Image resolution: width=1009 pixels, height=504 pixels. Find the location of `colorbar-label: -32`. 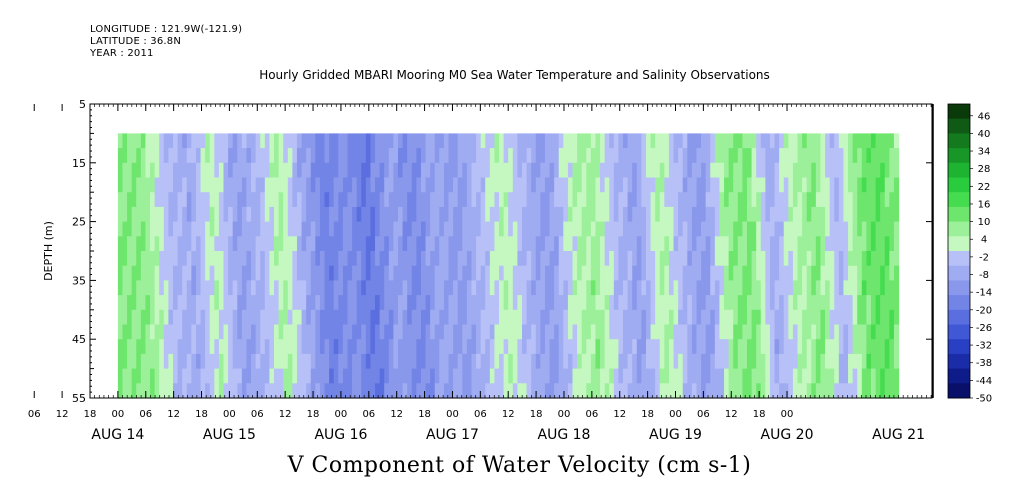

colorbar-label: -32 is located at coordinates (984, 346).